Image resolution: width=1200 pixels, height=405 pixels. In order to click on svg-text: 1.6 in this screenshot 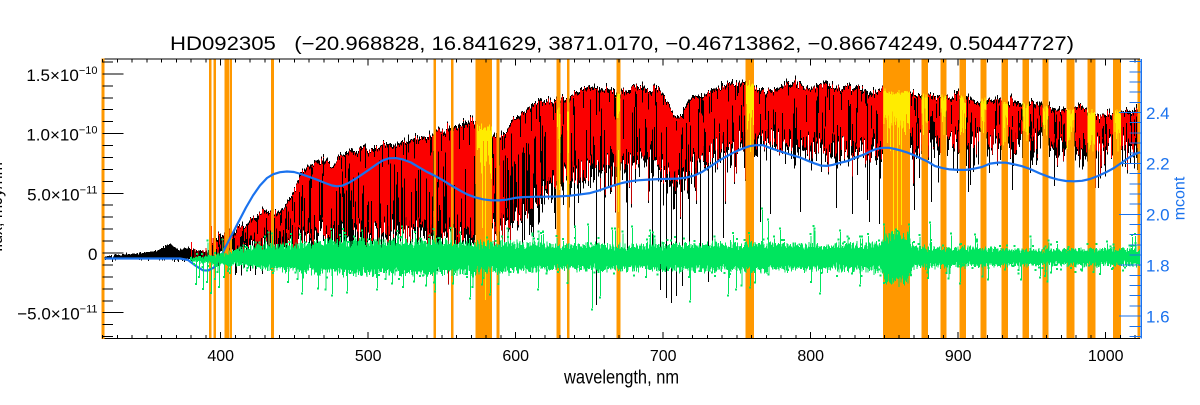, I will do `click(1158, 316)`.